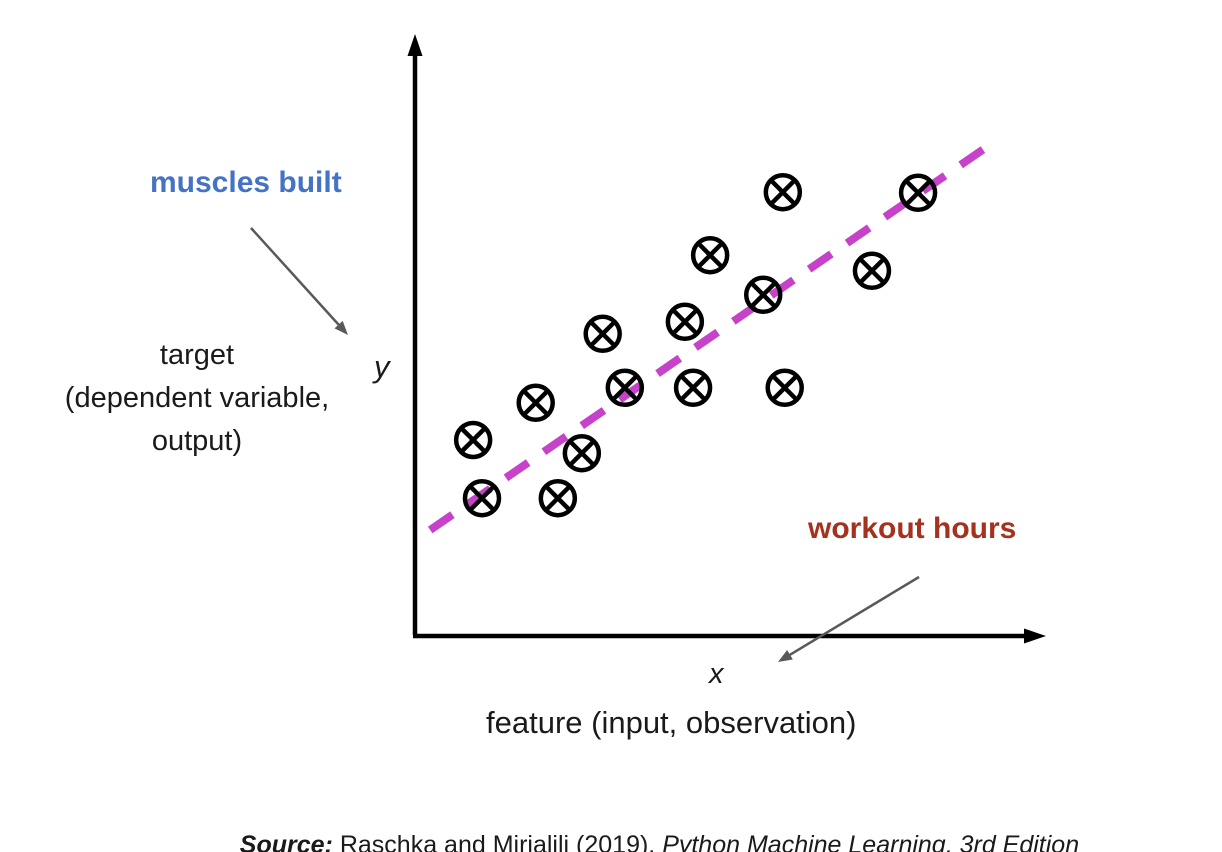  What do you see at coordinates (415, 45) in the screenshot?
I see `y-axis-arrowhead` at bounding box center [415, 45].